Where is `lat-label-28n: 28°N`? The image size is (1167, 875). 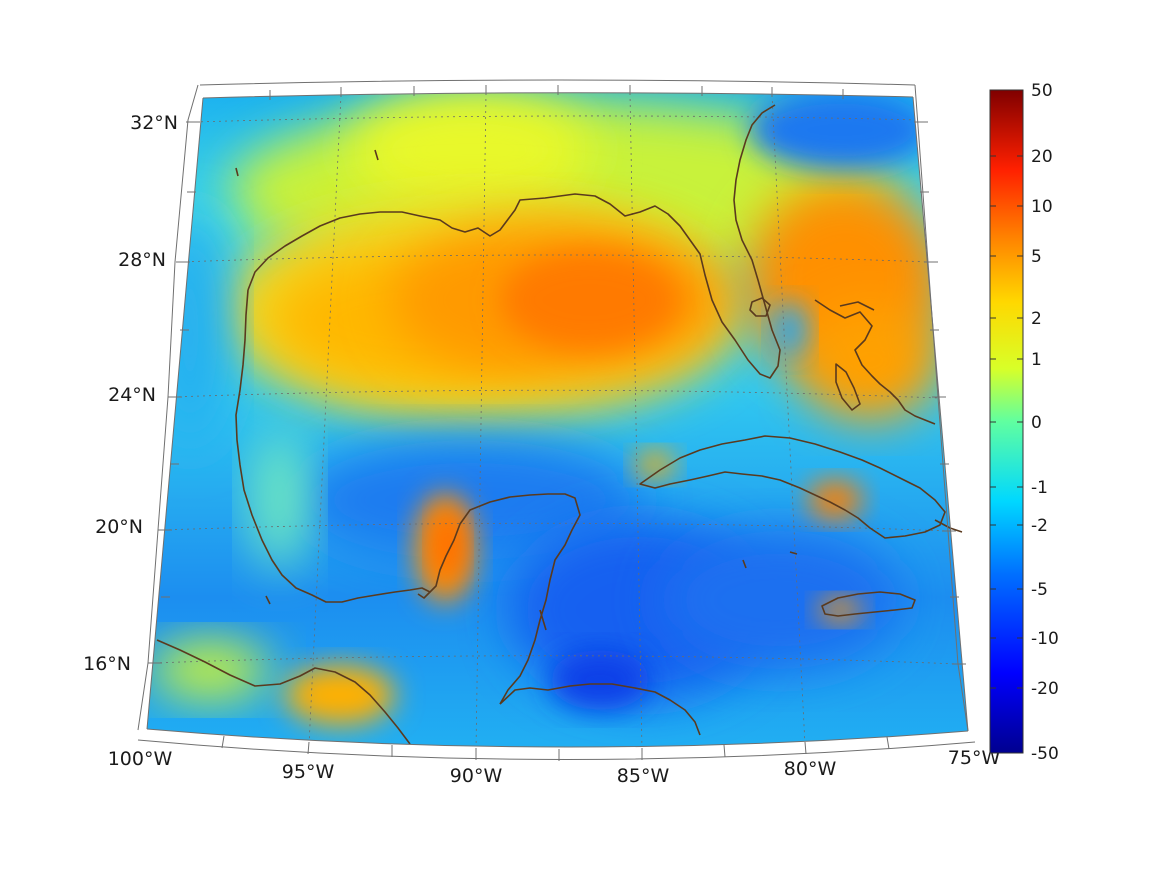
lat-label-28n: 28°N is located at coordinates (142, 260).